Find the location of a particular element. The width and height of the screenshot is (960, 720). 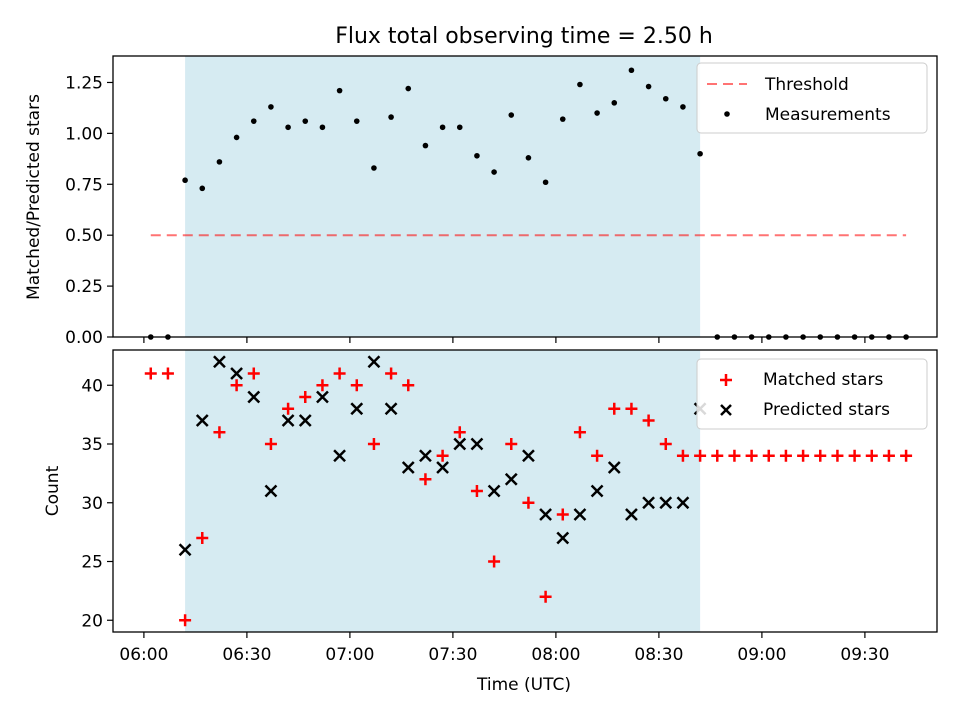

bottom-x-axis: 06:00 06:30 07:00 07:30 08:00 08:30 09:00 09:30 is located at coordinates (504, 648).